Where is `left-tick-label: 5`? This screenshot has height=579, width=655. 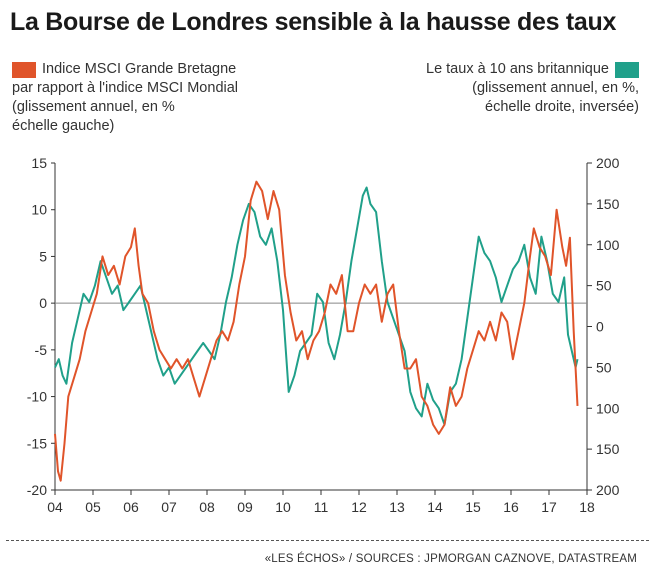
left-tick-label: 5 is located at coordinates (43, 256).